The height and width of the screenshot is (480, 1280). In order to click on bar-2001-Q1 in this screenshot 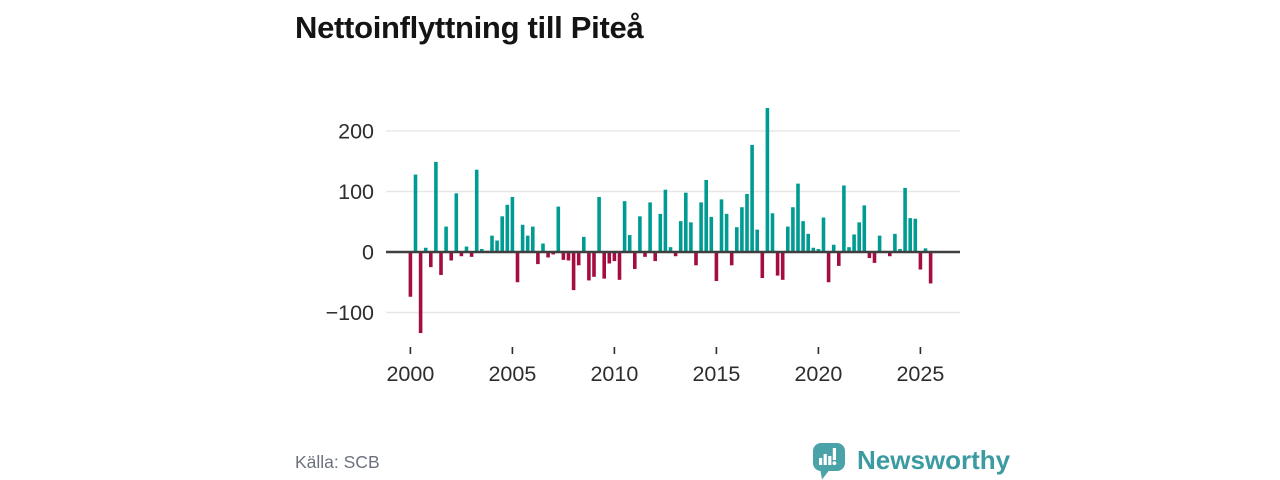, I will do `click(431, 260)`.